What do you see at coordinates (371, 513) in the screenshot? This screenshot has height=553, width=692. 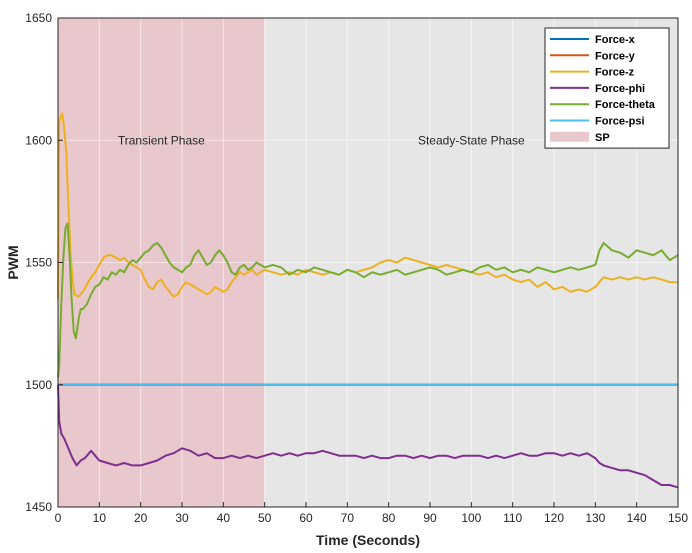 I see `x-axis-ticks: 0 10 20 30 40 50 60 70 80 90 100 110 120 130 140 150` at bounding box center [371, 513].